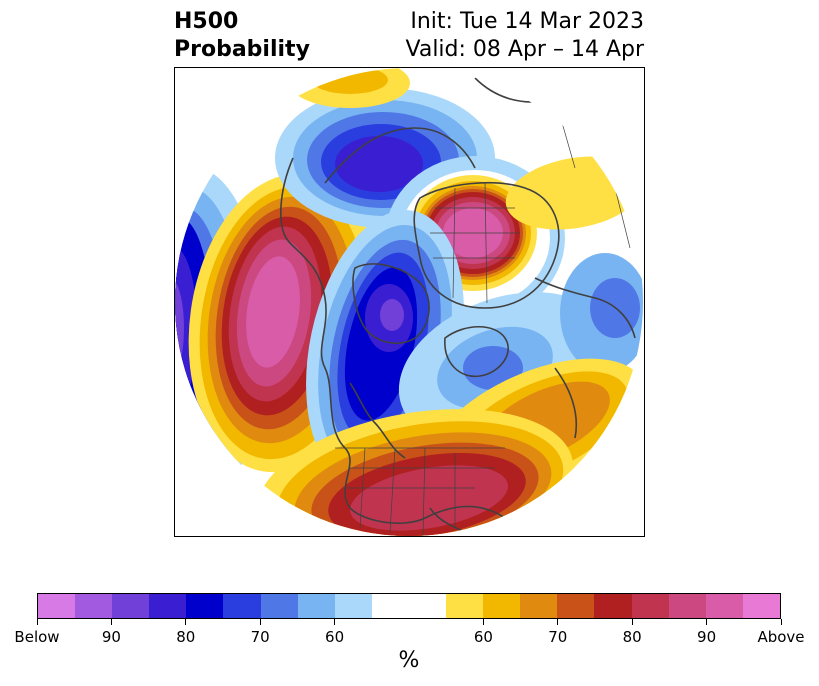 This screenshot has width=819, height=686. Describe the element at coordinates (37, 637) in the screenshot. I see `colorbar-tick-label: Below` at that location.